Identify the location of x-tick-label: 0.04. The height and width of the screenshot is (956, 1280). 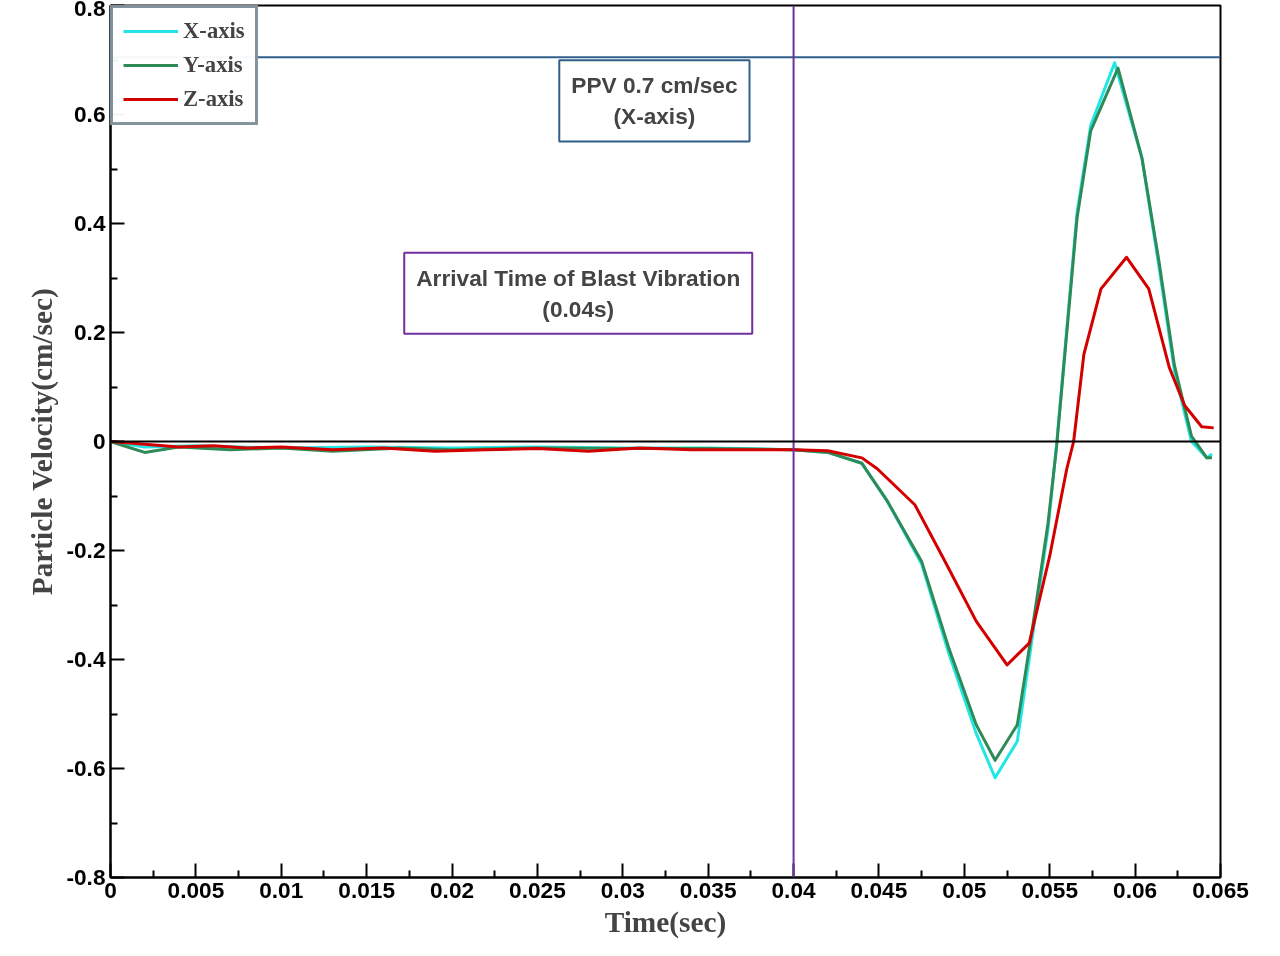
(794, 889).